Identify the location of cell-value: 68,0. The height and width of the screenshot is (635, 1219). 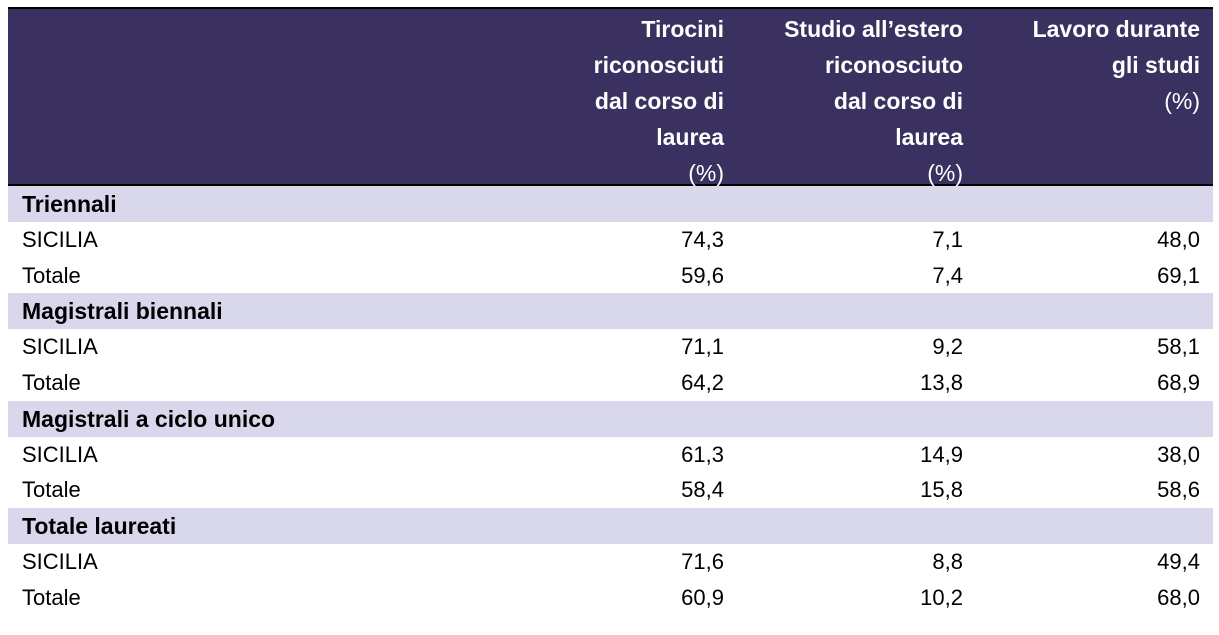
(1178, 597).